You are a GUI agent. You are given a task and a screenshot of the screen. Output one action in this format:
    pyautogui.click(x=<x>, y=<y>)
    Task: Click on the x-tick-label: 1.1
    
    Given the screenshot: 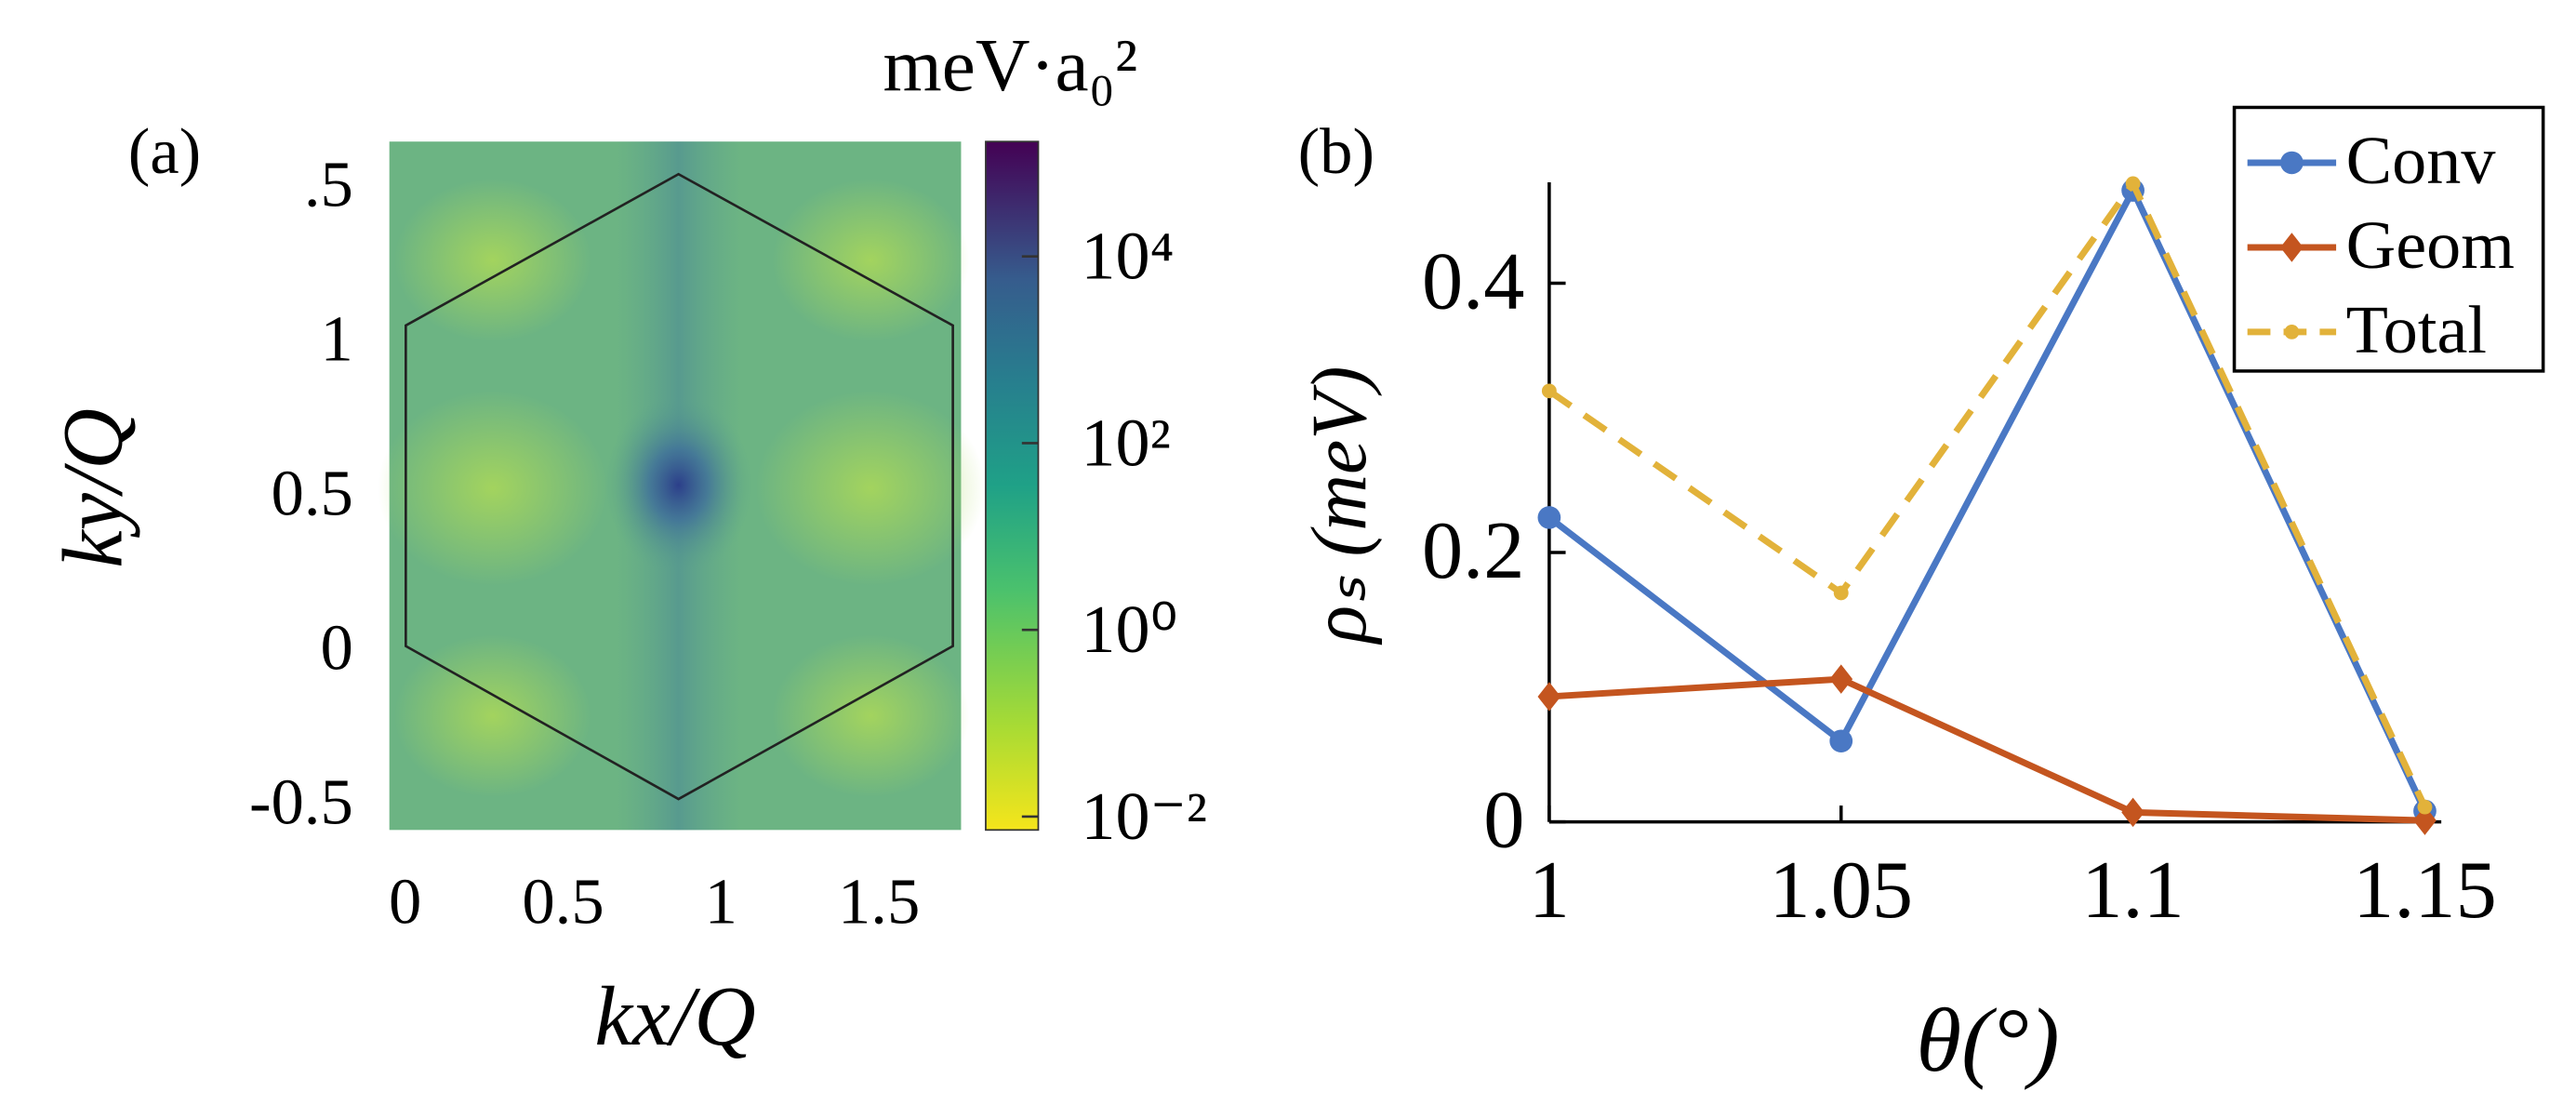 What is the action you would take?
    pyautogui.click(x=2132, y=890)
    